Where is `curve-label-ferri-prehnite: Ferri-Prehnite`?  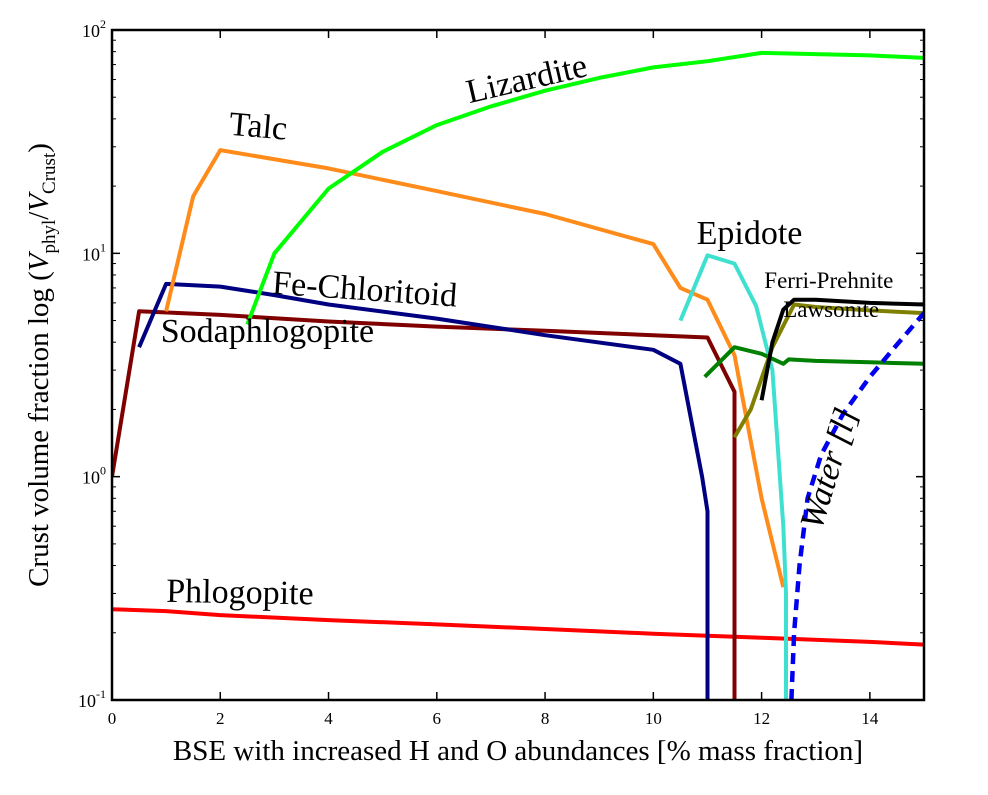 curve-label-ferri-prehnite: Ferri-Prehnite is located at coordinates (828, 280).